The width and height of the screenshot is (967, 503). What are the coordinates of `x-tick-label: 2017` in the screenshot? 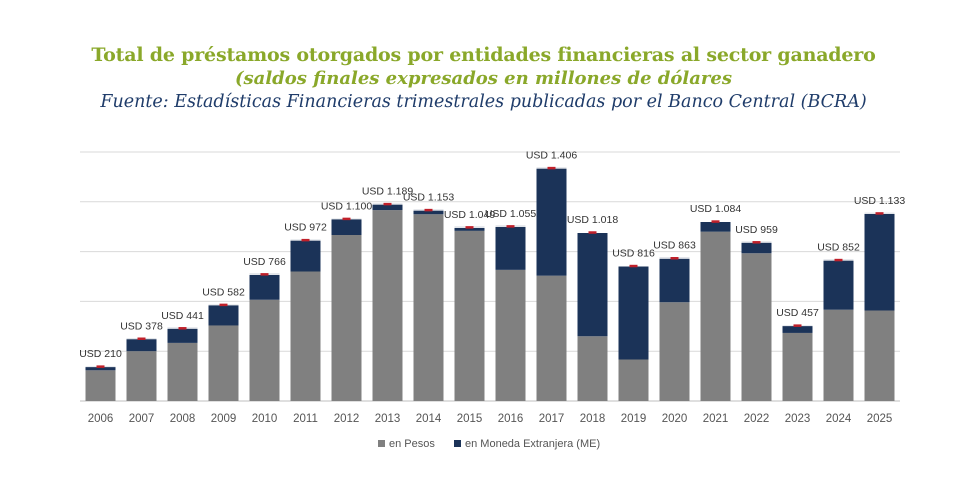 It's located at (552, 419).